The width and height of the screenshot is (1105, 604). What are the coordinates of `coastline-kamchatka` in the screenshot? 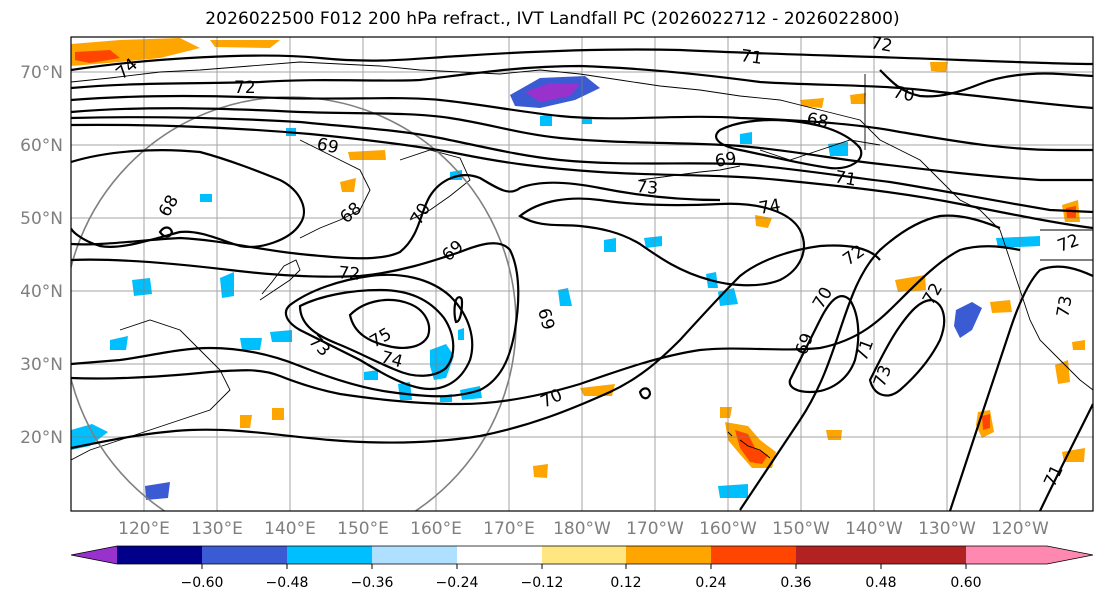 It's located at (435, 185).